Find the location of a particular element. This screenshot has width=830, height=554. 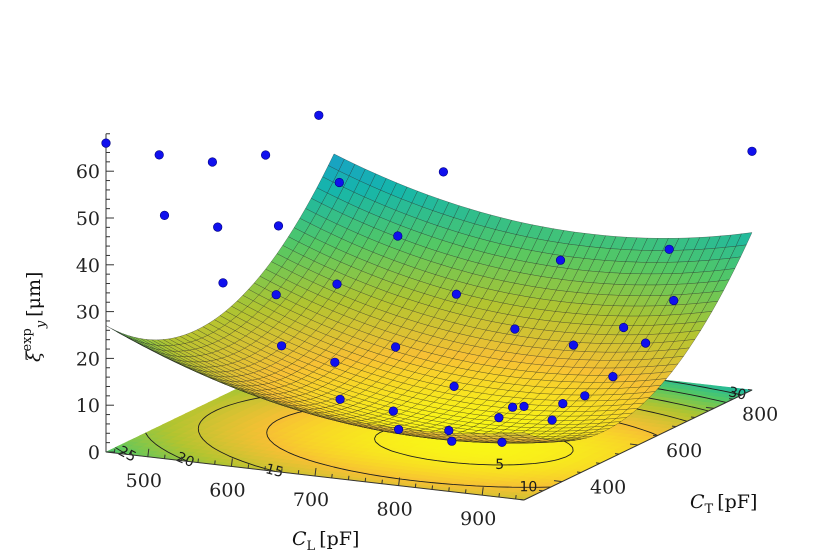

x-axis: 500 600 700 800 900 is located at coordinates (315, 489).